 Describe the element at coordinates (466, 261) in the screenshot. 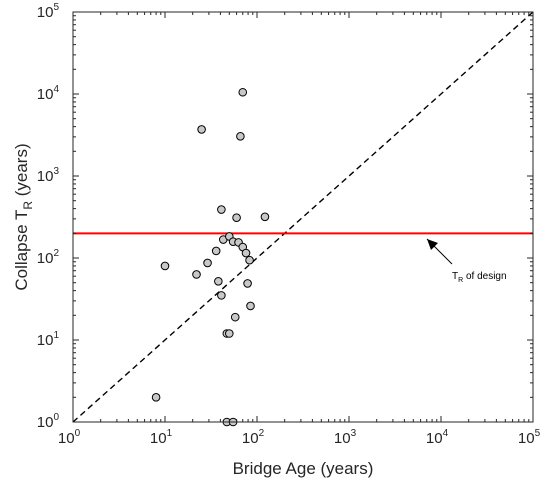

I see `design-annotation: TR of design` at that location.